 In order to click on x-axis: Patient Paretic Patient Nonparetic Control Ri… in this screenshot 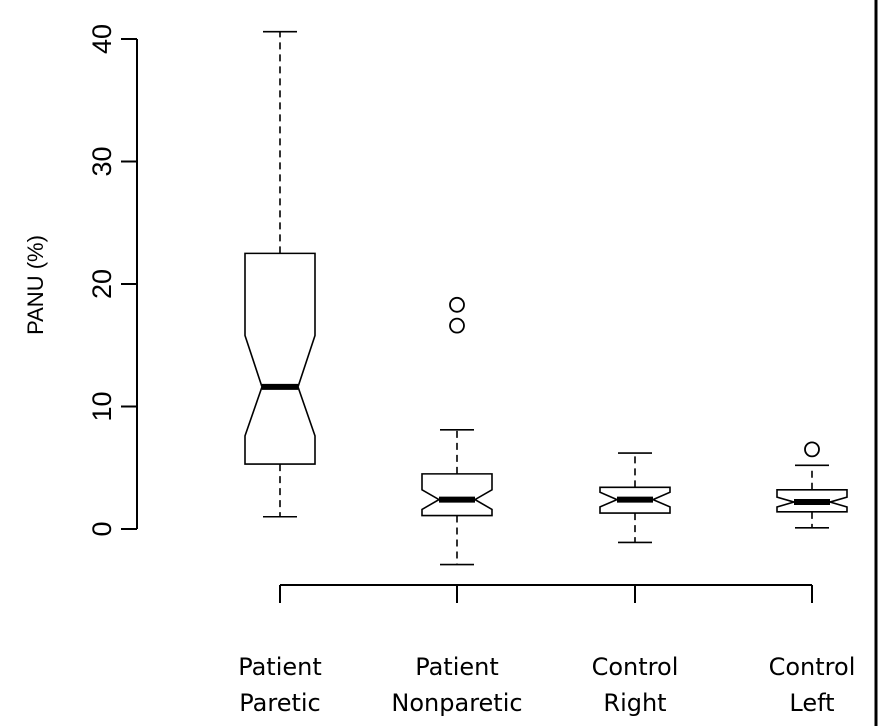, I will do `click(547, 650)`.